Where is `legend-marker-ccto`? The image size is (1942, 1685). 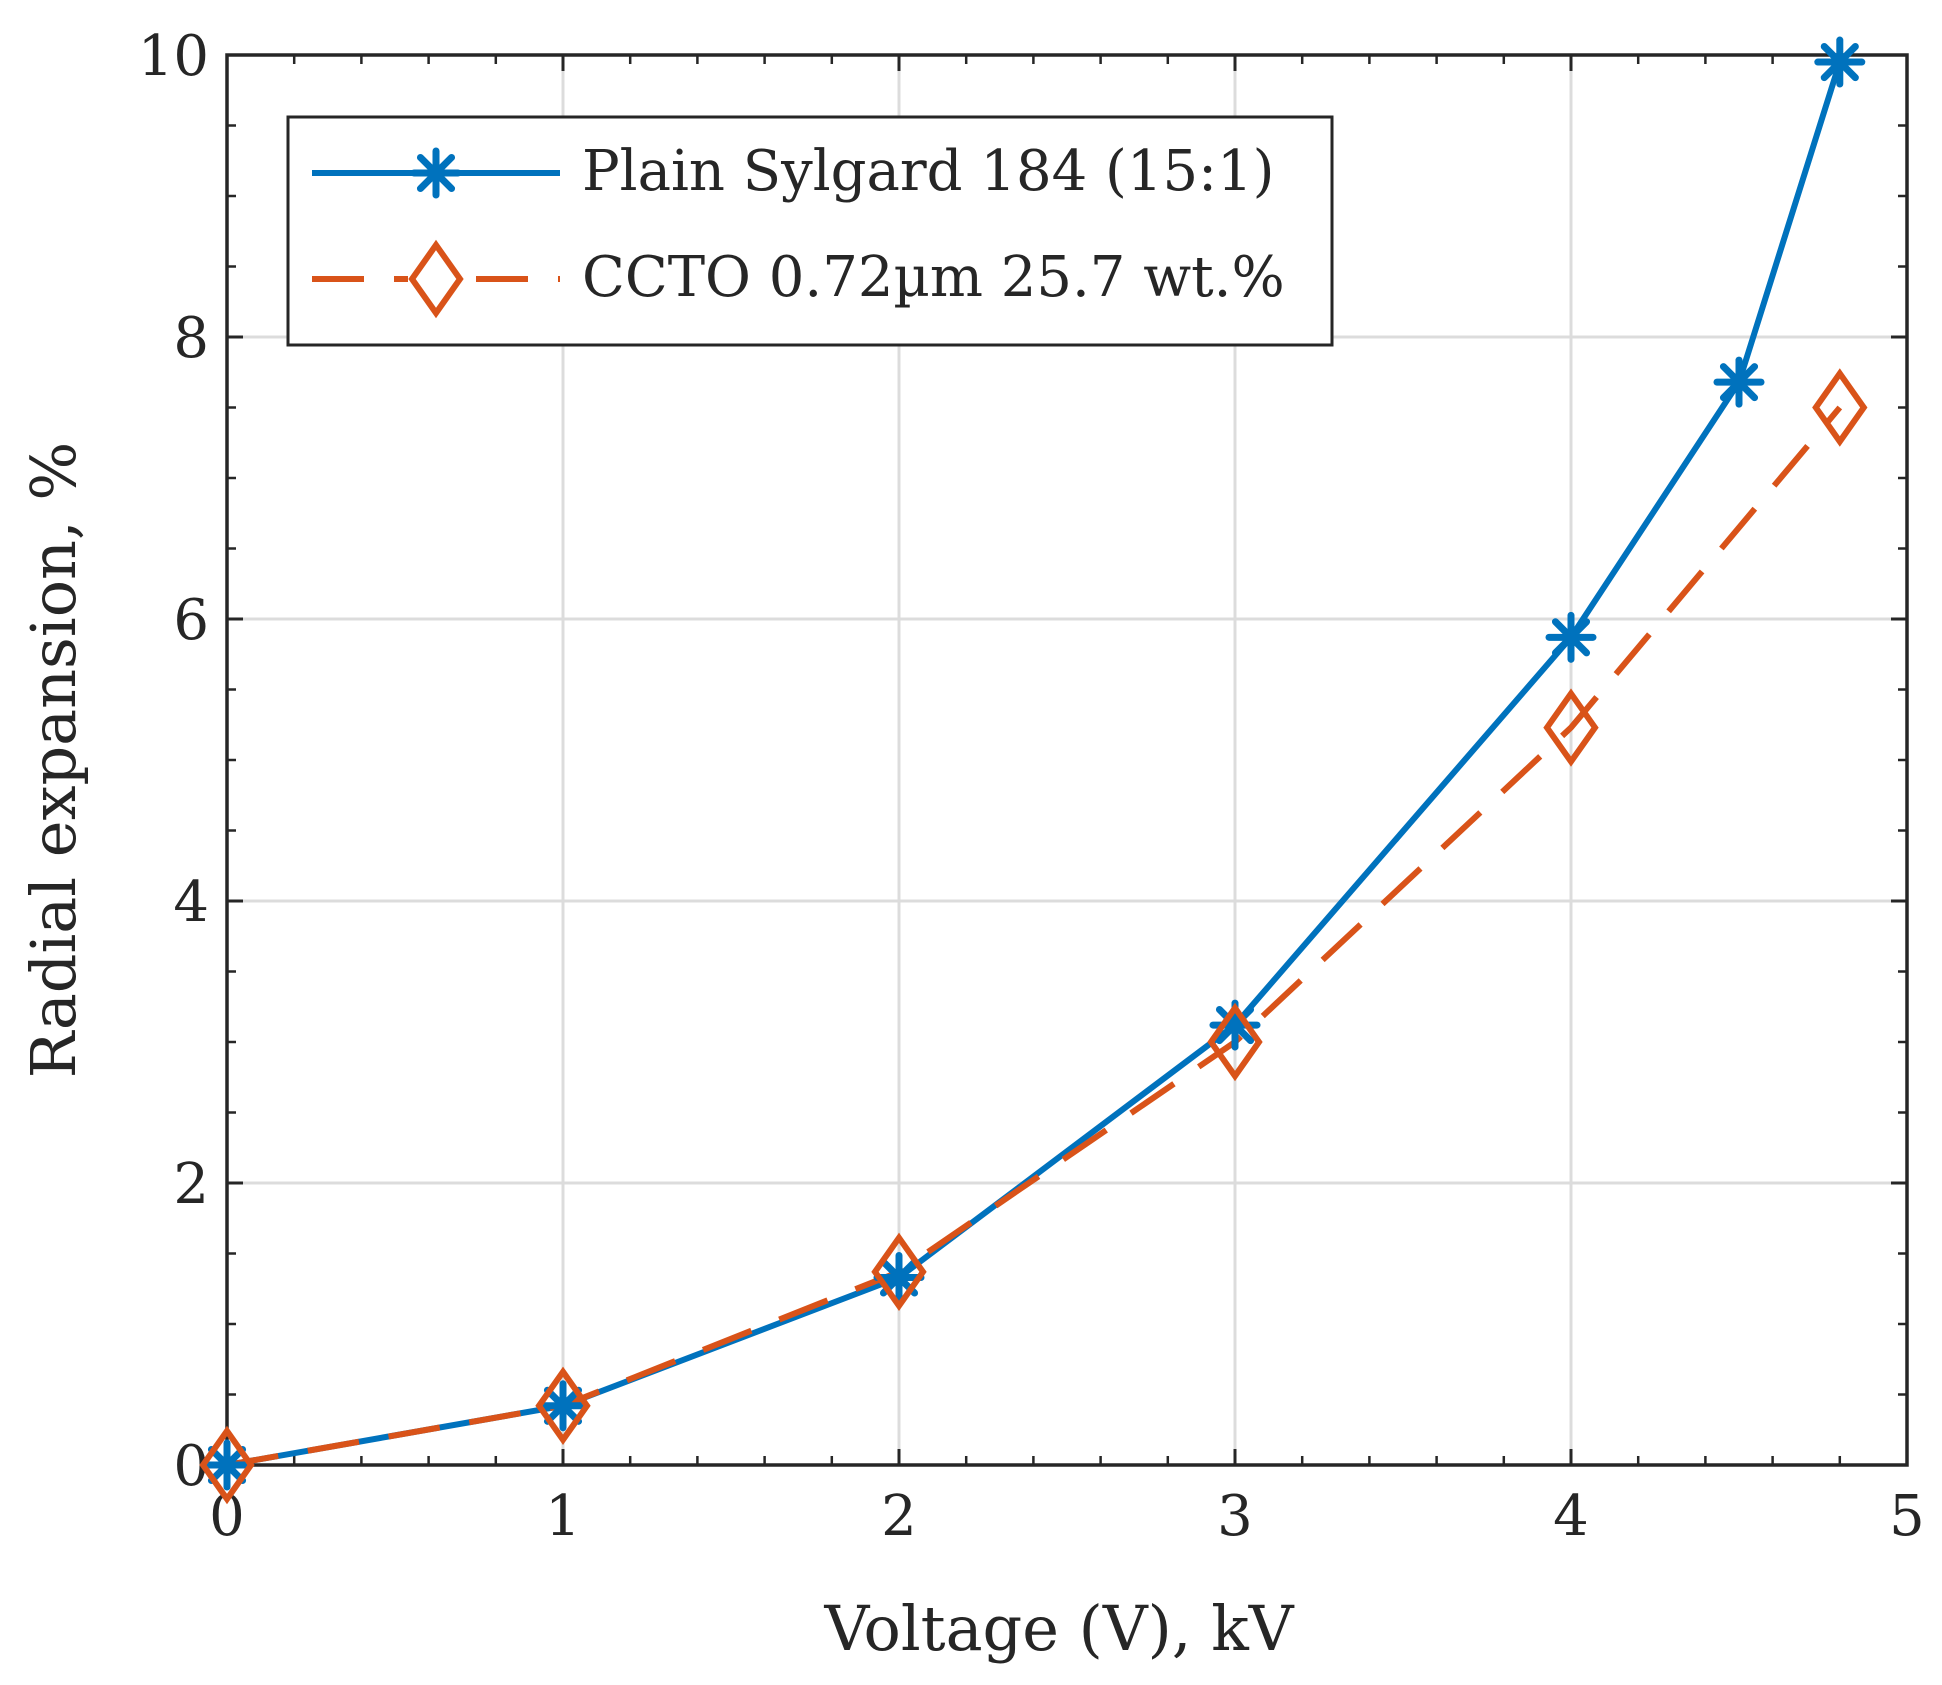 legend-marker-ccto is located at coordinates (436, 279).